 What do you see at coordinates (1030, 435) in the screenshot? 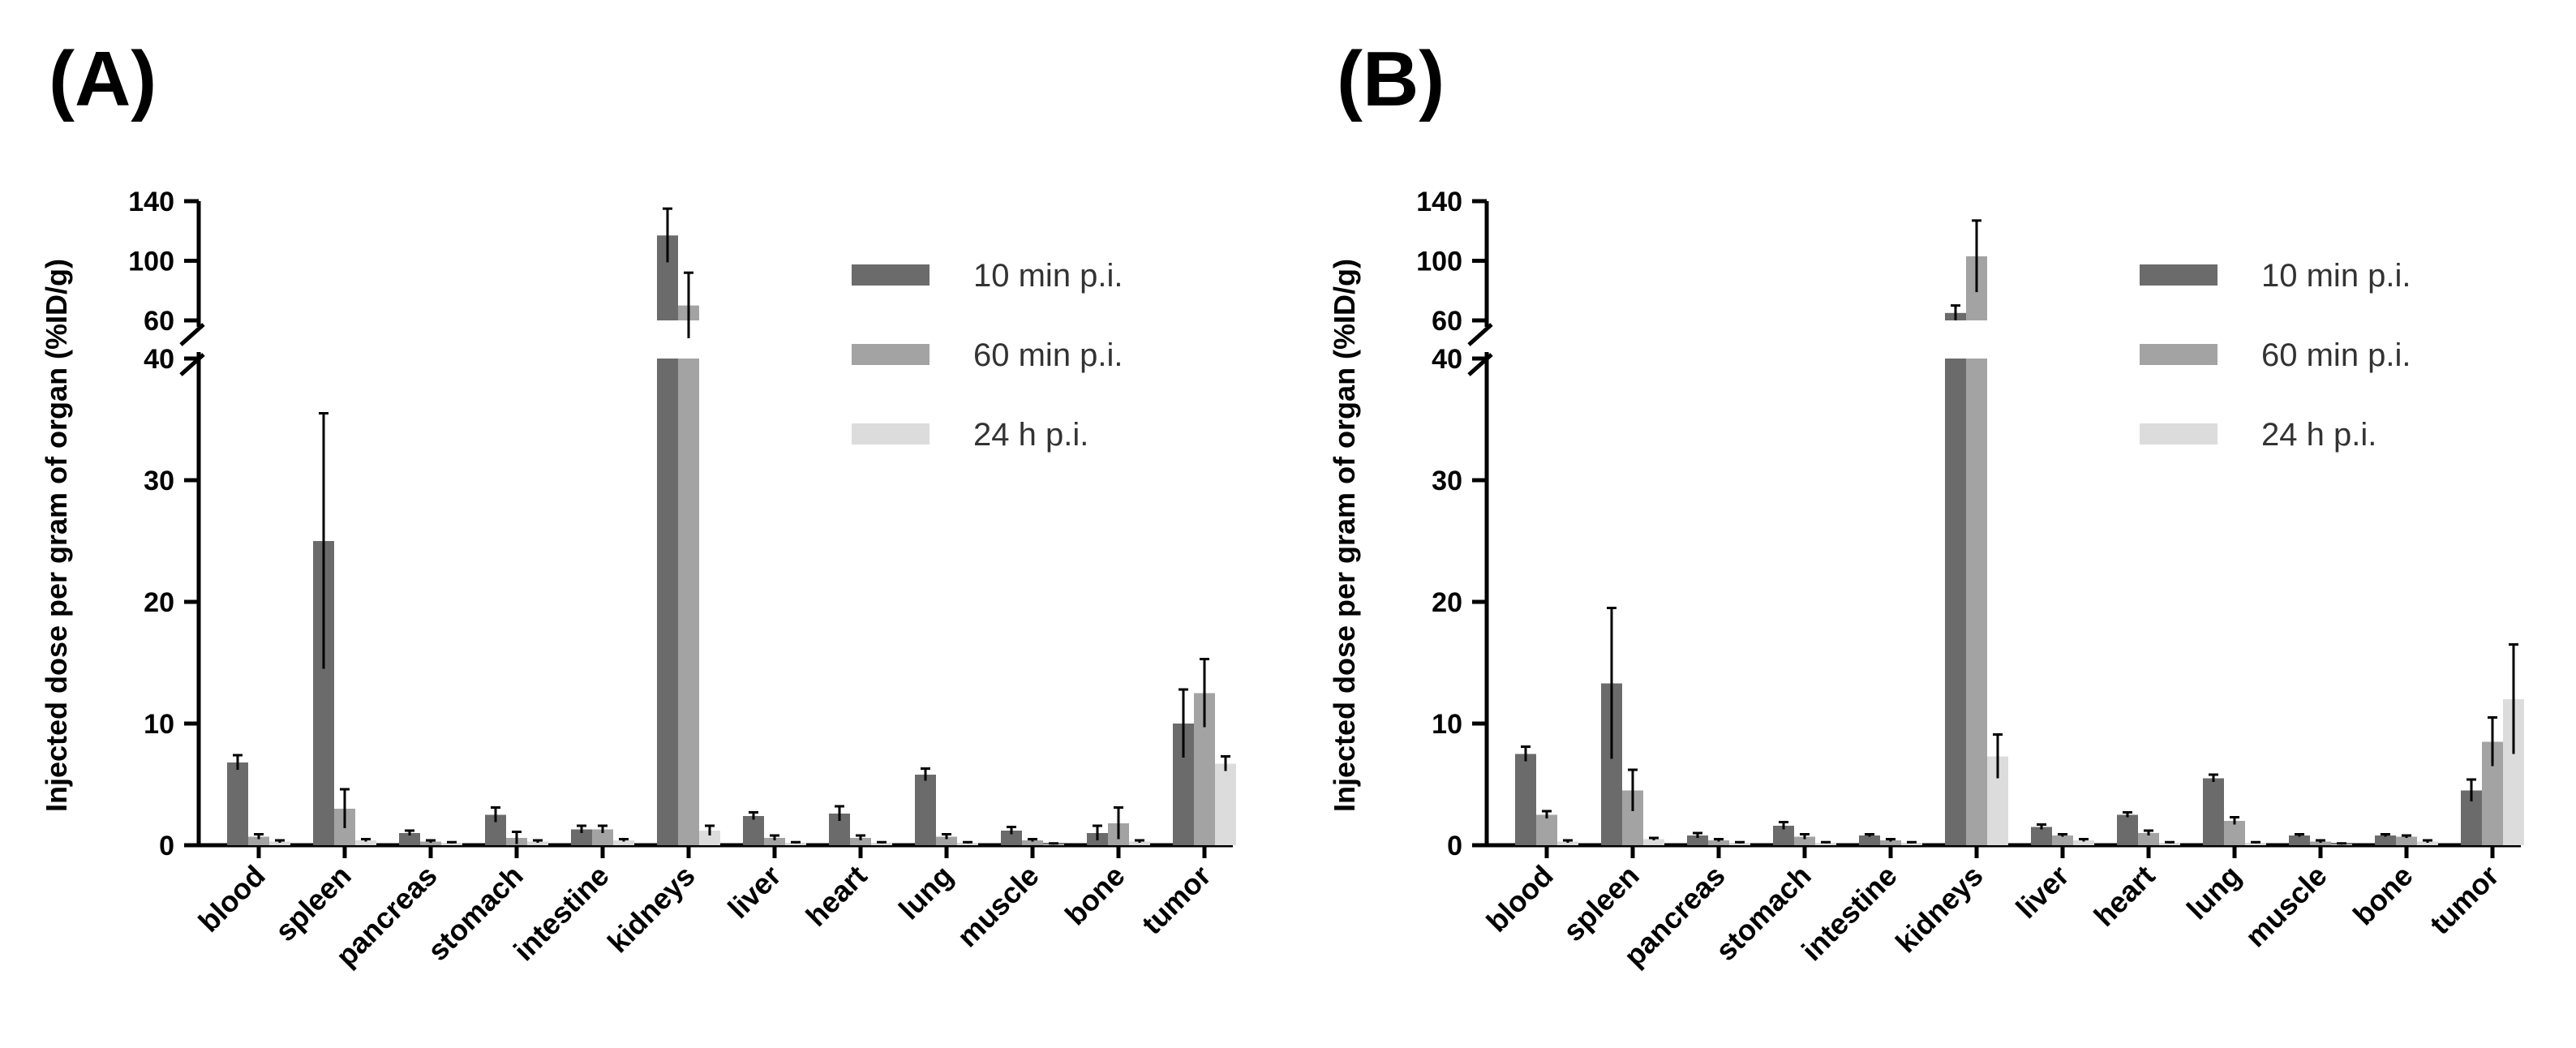
I see `legend-label: 24 h p.i.` at bounding box center [1030, 435].